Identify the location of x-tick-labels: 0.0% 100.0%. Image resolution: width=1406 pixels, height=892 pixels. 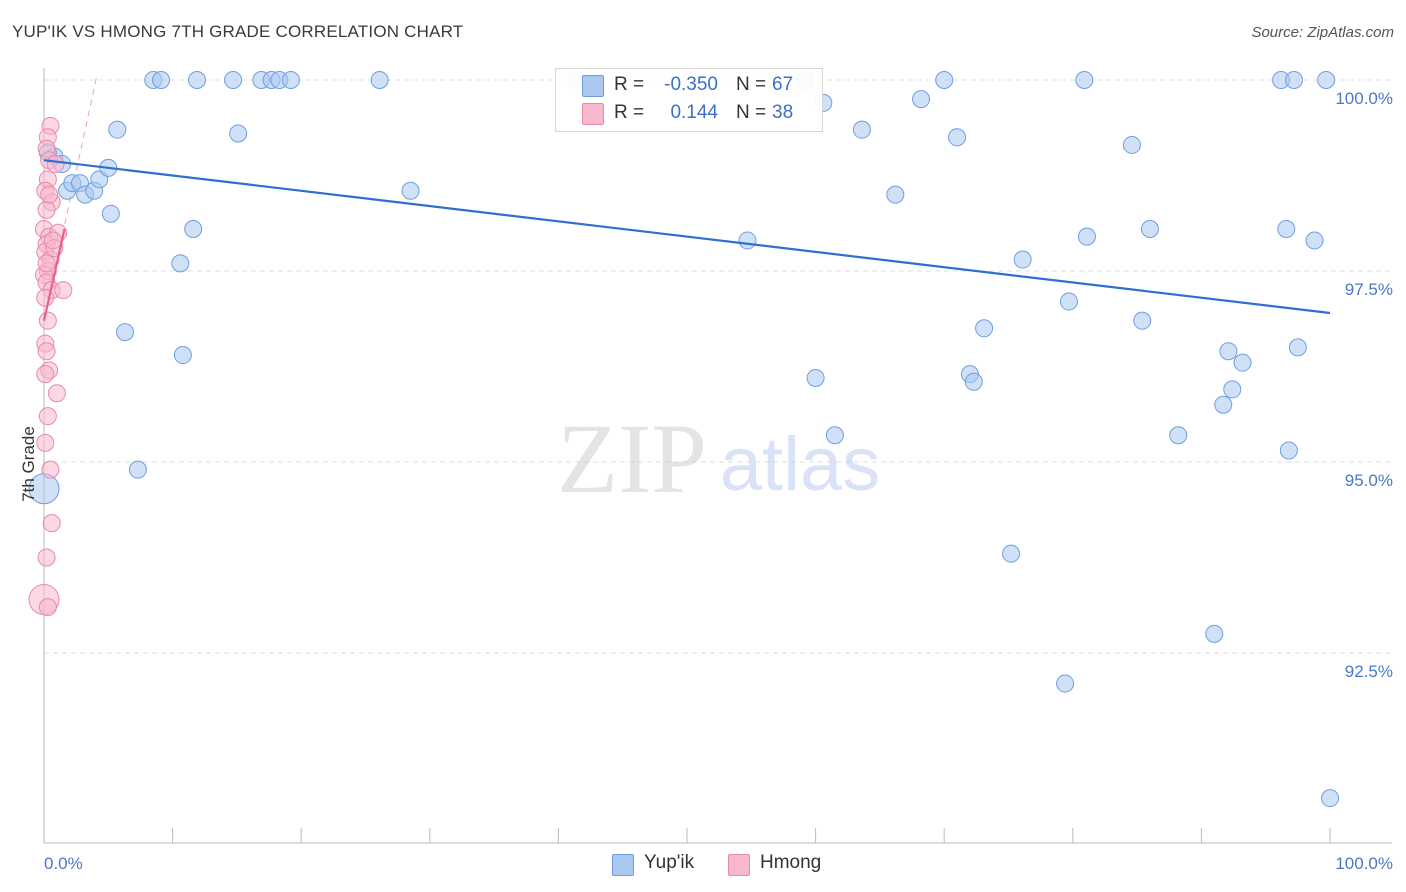
(718, 863).